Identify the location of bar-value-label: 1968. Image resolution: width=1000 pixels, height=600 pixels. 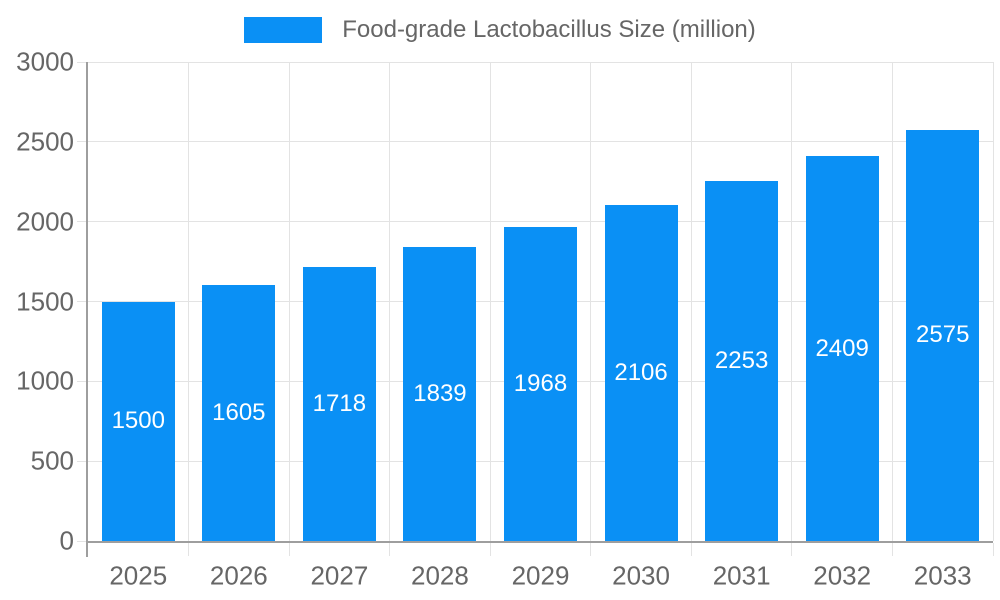
(540, 383).